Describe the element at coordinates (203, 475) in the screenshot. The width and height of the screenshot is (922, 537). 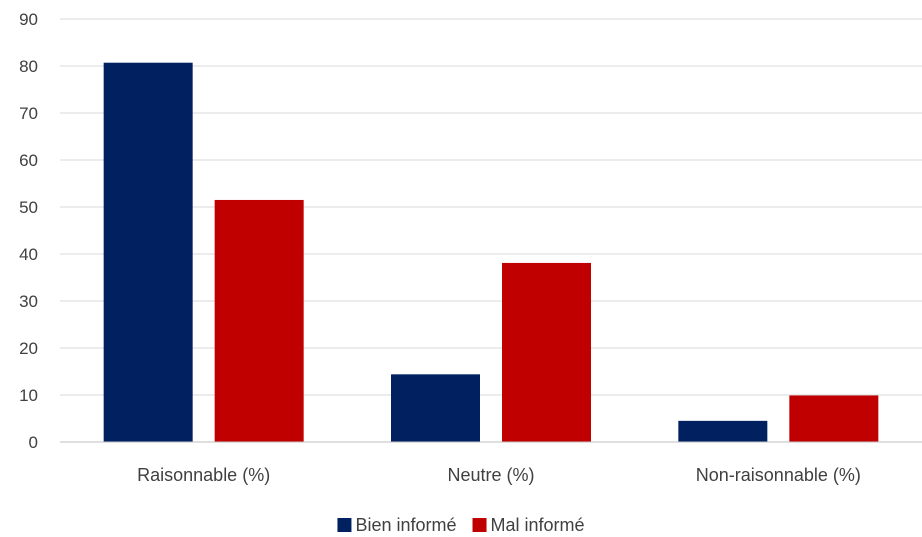
I see `x-category-label: Raisonnable (%)` at that location.